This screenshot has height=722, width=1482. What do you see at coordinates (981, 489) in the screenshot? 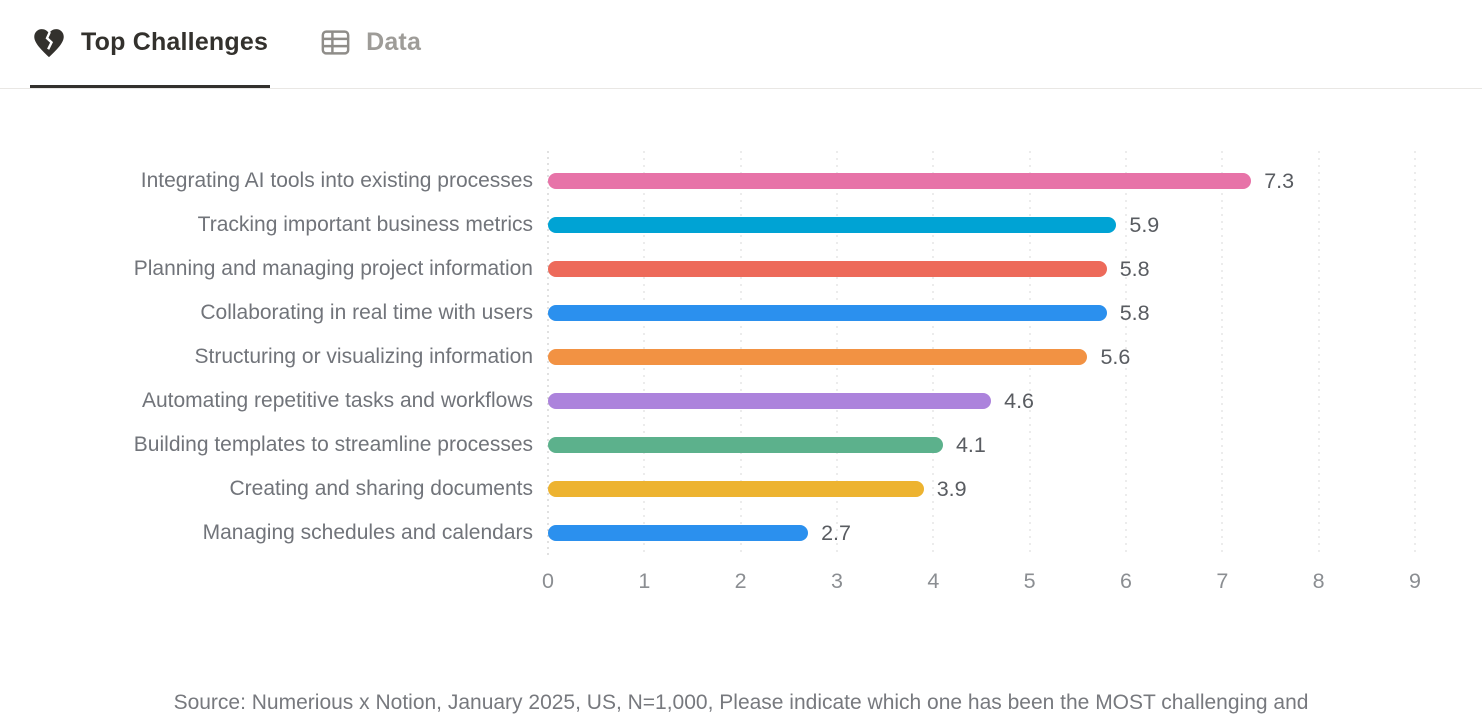
I see `bar-track: 3.9` at bounding box center [981, 489].